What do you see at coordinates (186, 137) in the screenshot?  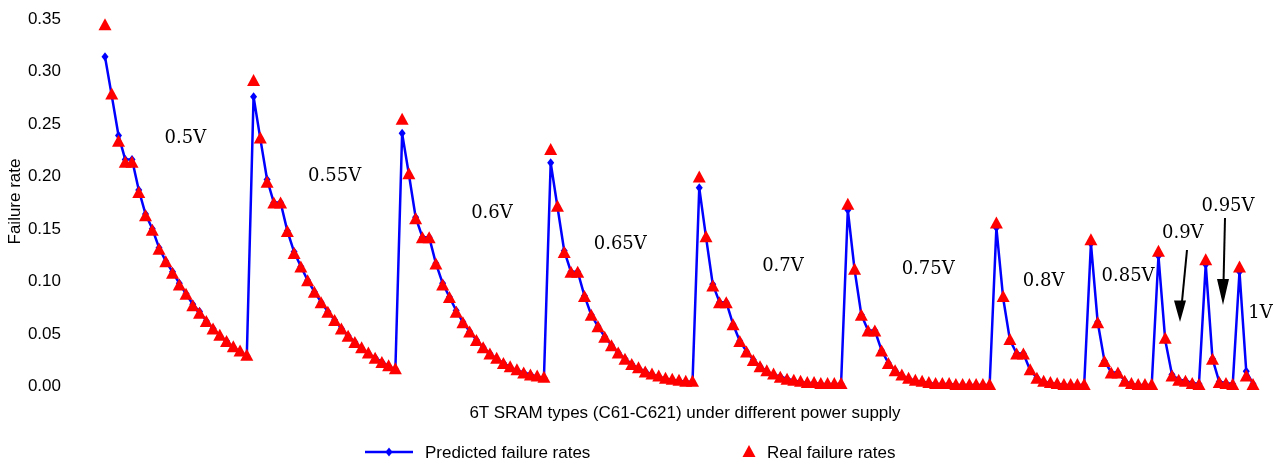 I see `annotation: 0.5V` at bounding box center [186, 137].